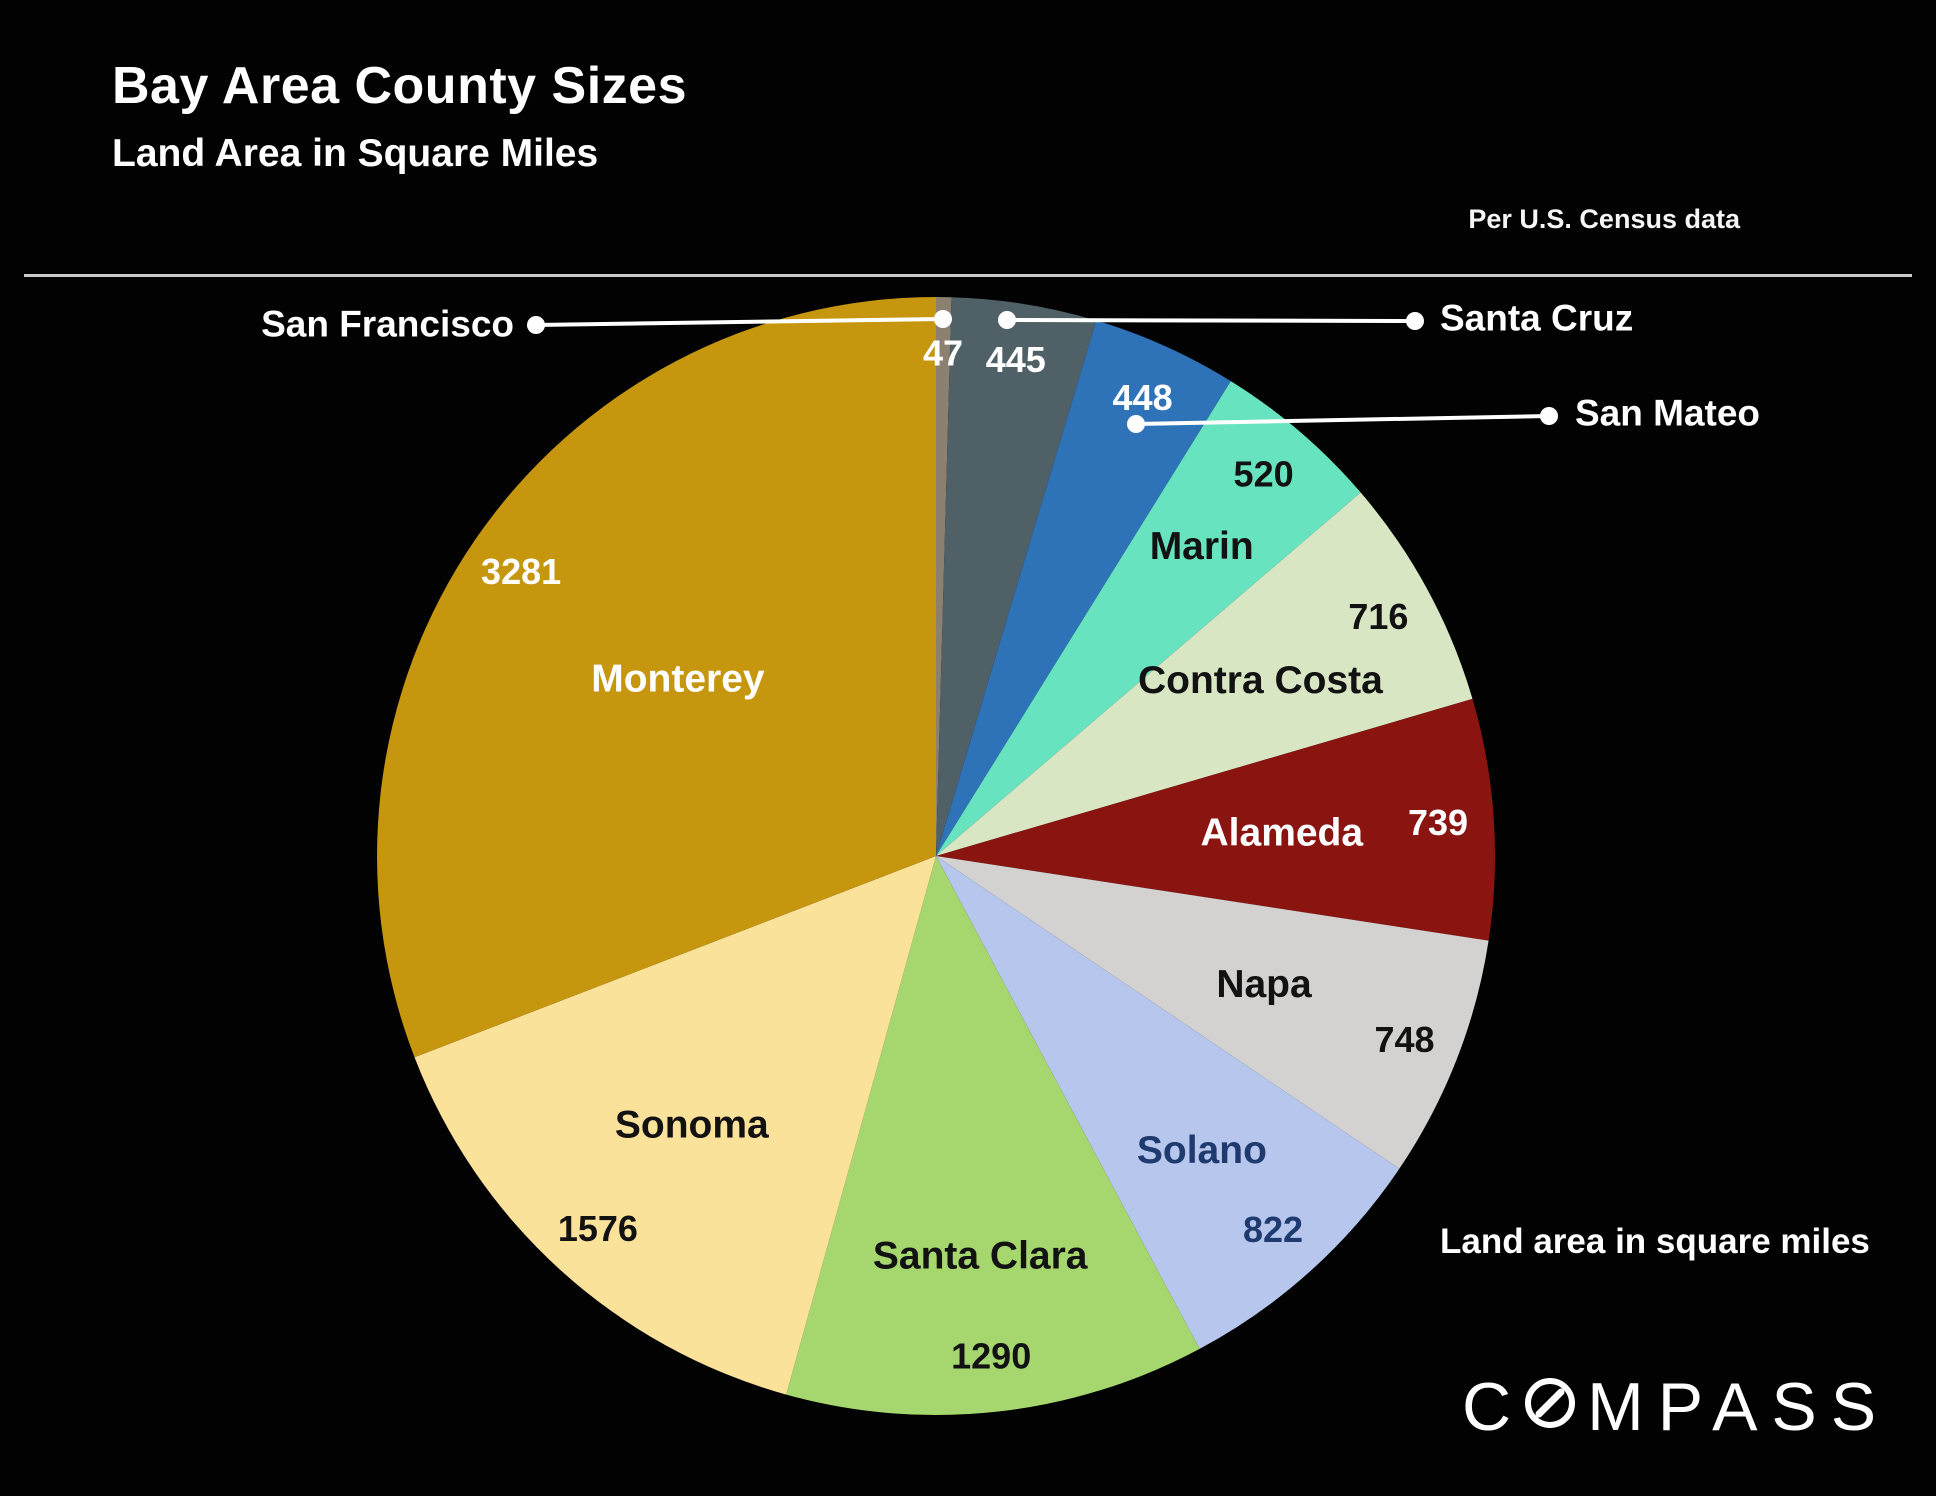 The image size is (1936, 1496). Describe the element at coordinates (1739, 1407) in the screenshot. I see `logo-letters-mpass: MPASS` at that location.